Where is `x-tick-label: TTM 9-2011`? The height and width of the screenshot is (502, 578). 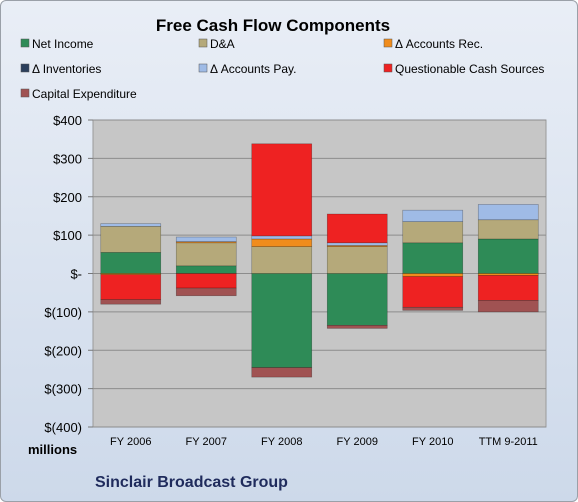 x-tick-label: TTM 9-2011 is located at coordinates (508, 442).